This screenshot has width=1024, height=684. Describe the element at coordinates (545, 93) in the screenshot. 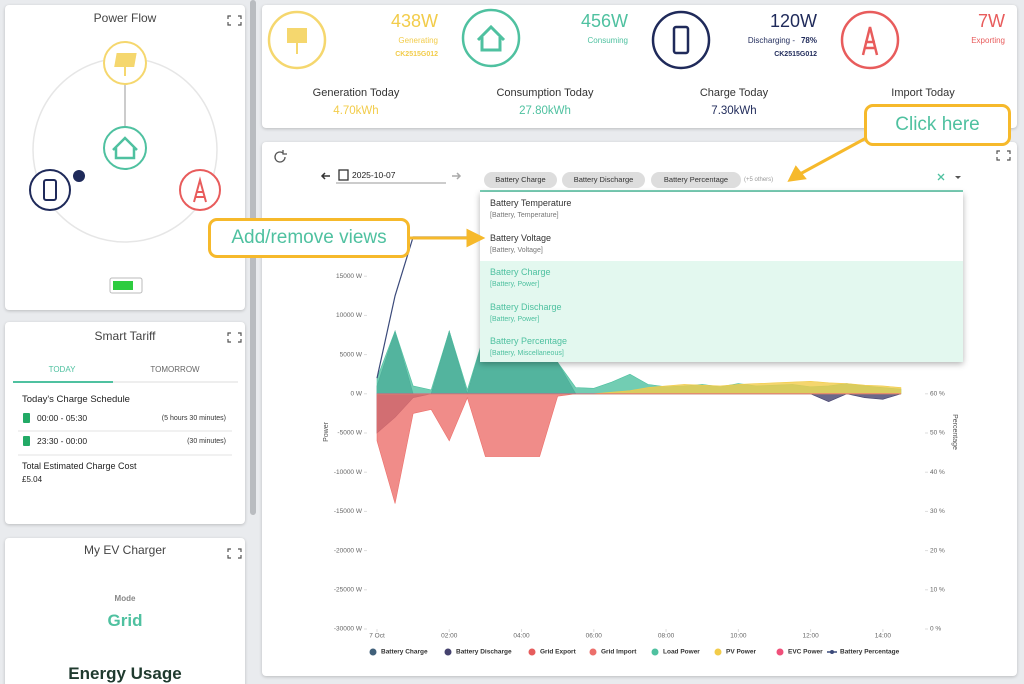

I see `total-label: Consumption Today` at that location.